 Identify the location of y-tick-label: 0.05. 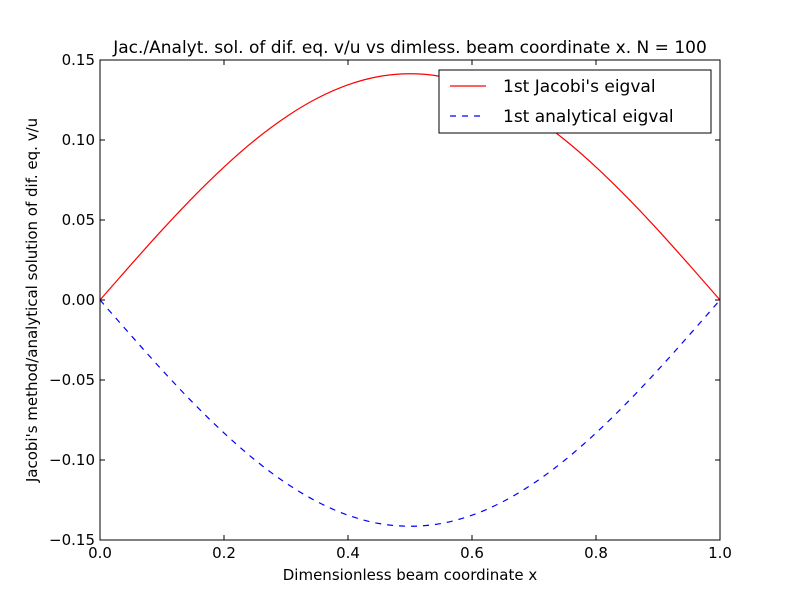
(78, 220).